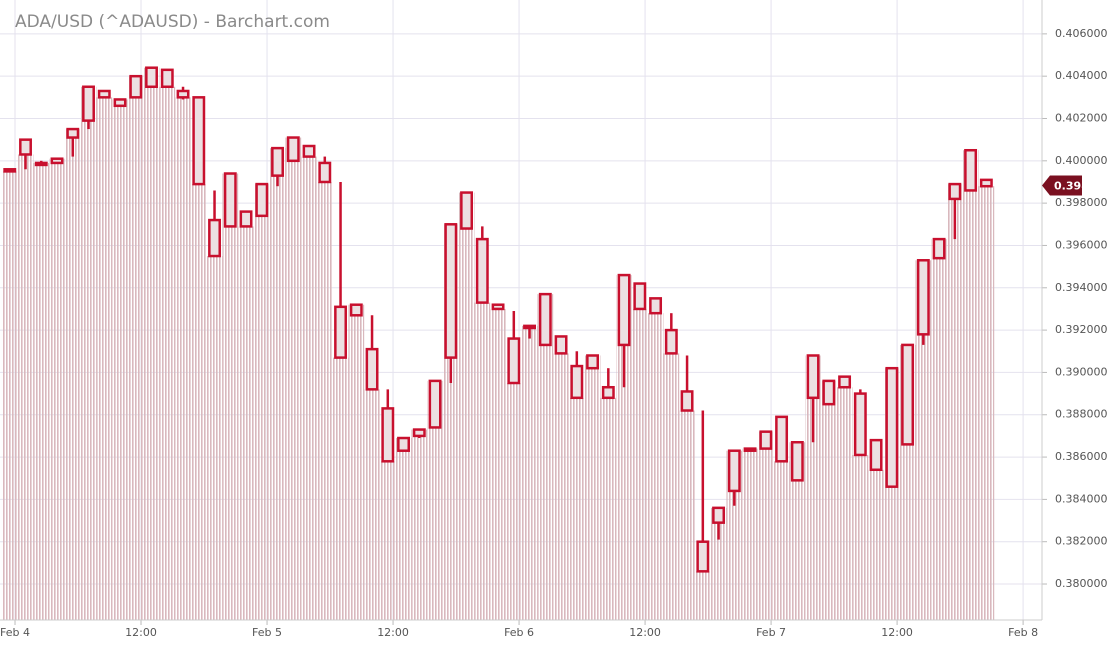 Image resolution: width=1110 pixels, height=645 pixels. Describe the element at coordinates (1081, 541) in the screenshot. I see `y-tick-label: 0.382000` at that location.